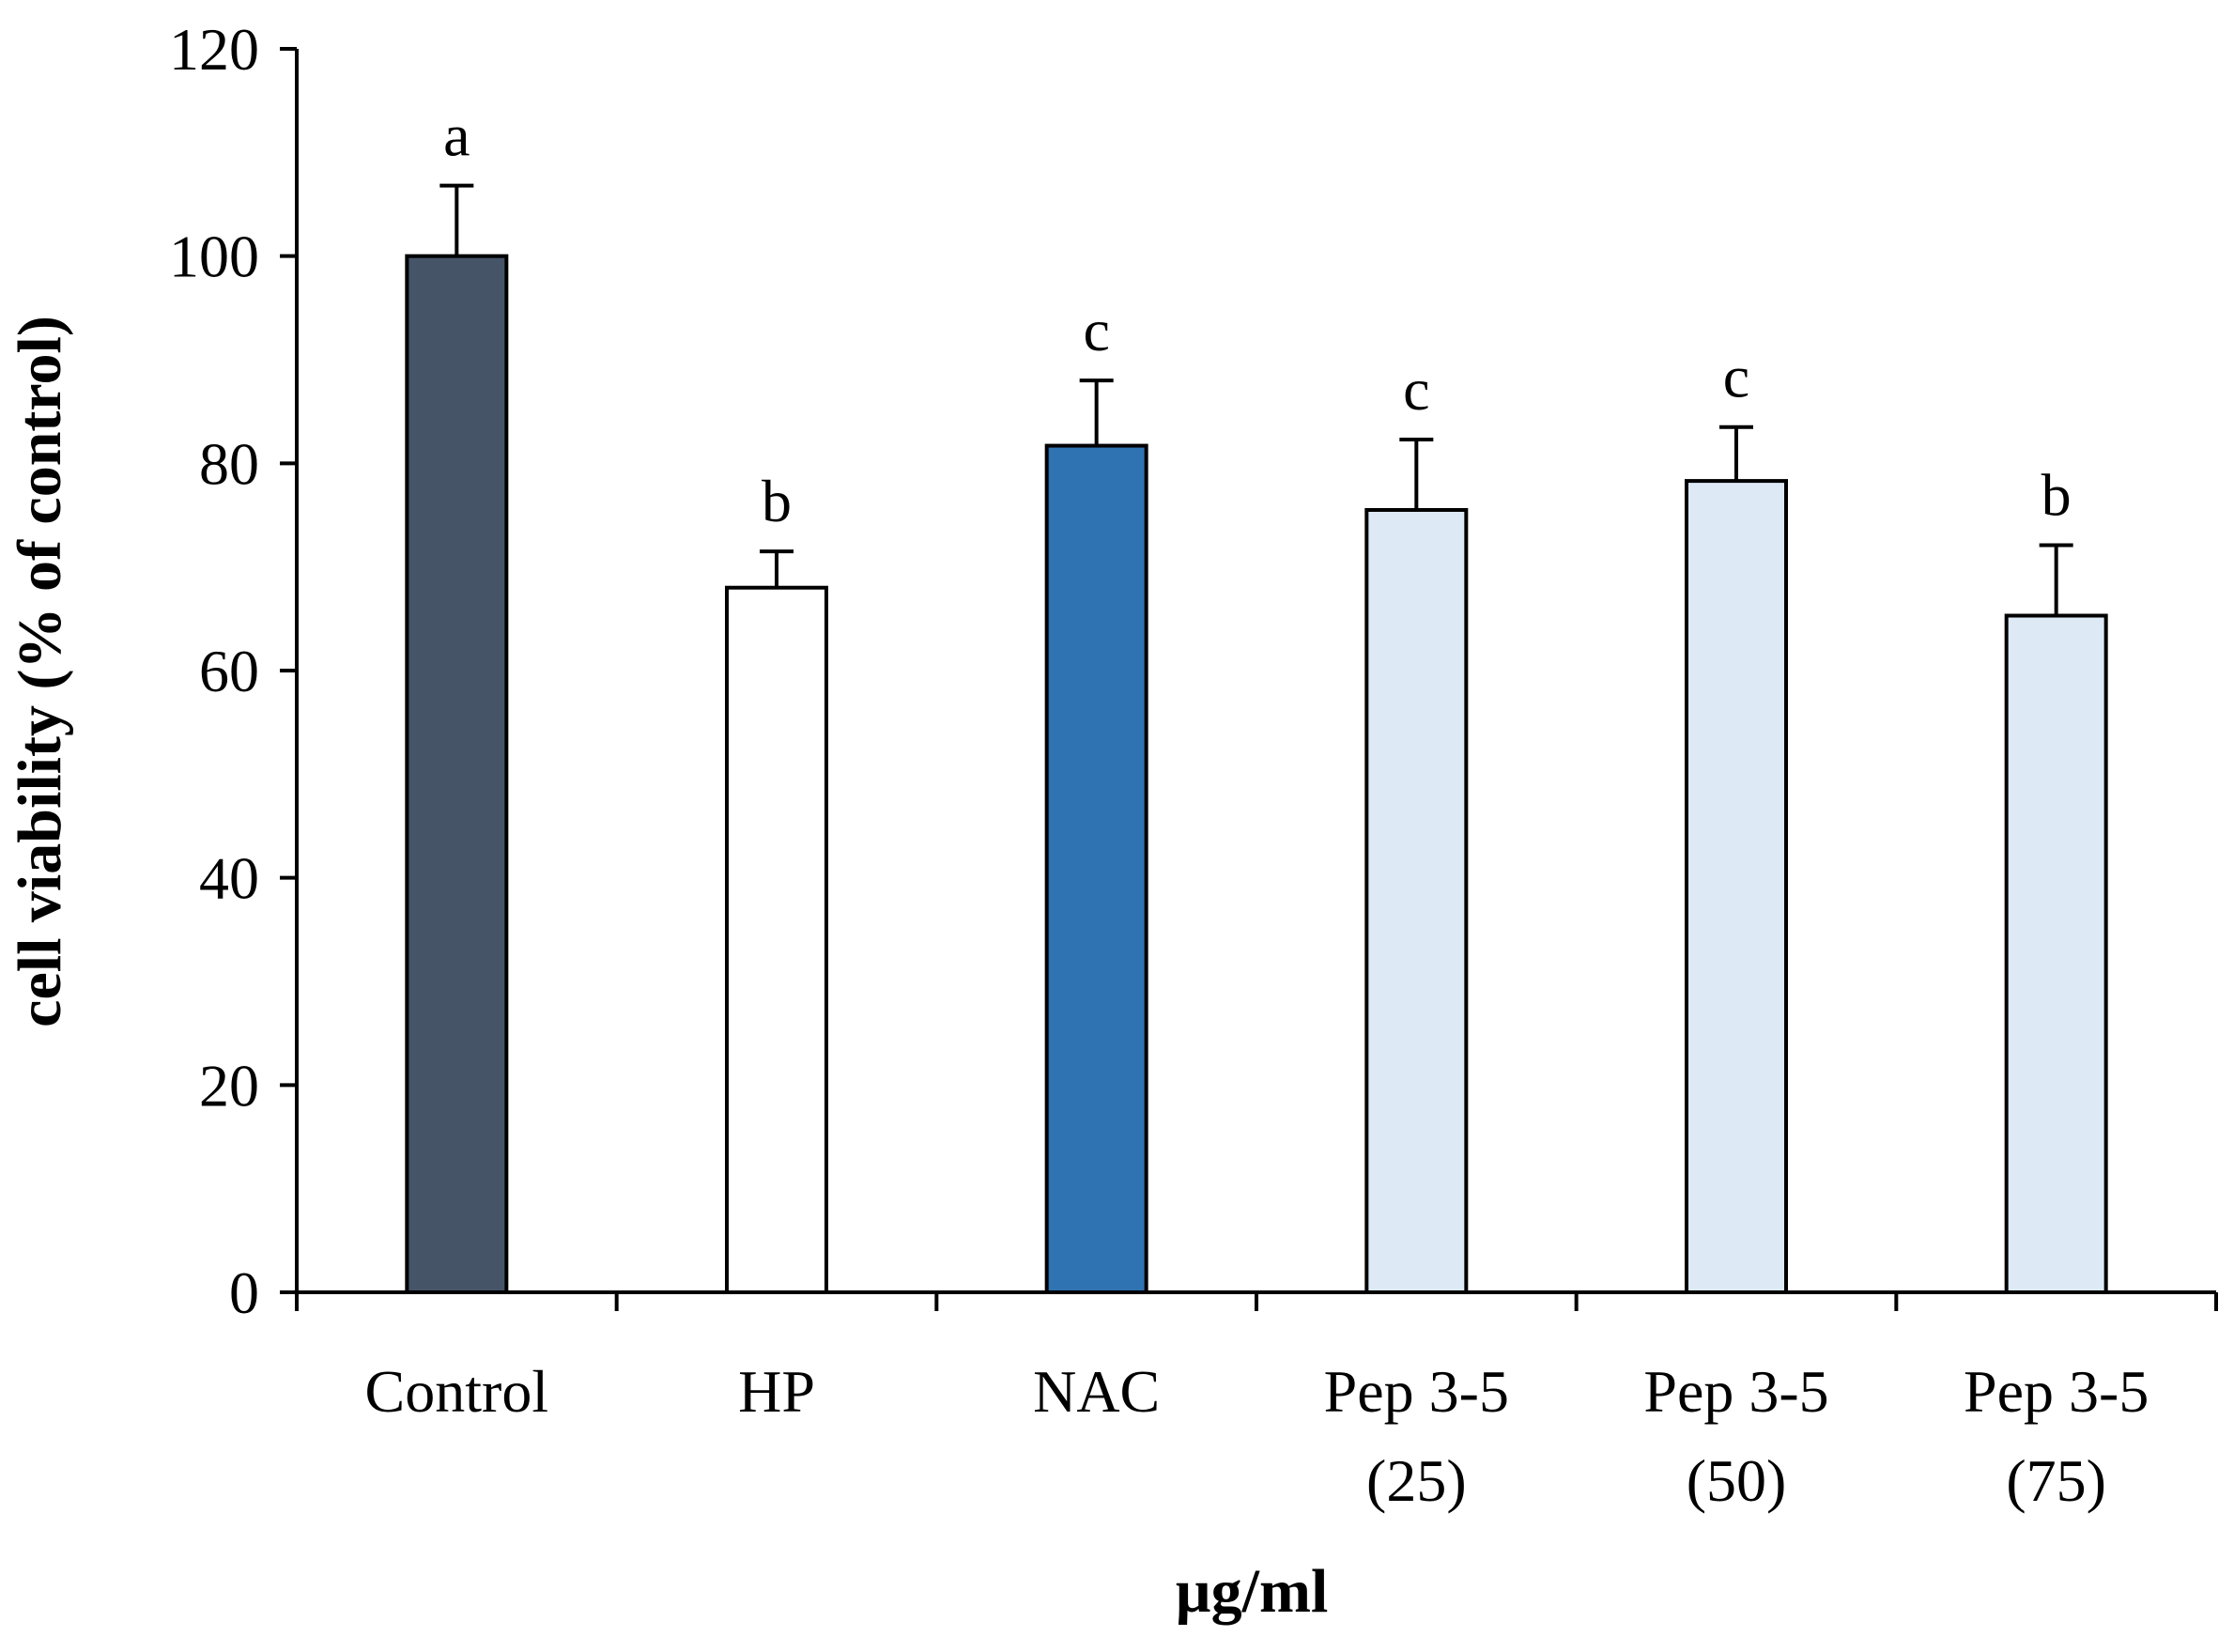  Describe the element at coordinates (244, 1292) in the screenshot. I see `y-tick-label-0: 0` at that location.